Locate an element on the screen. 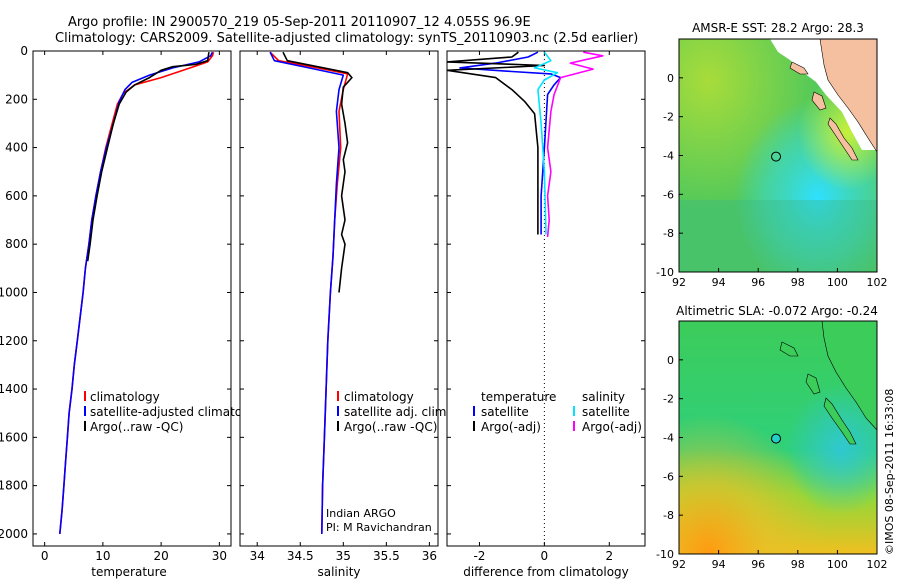 The height and width of the screenshot is (580, 900). legend-label-temp-argo: Argo(-adj) is located at coordinates (511, 427).